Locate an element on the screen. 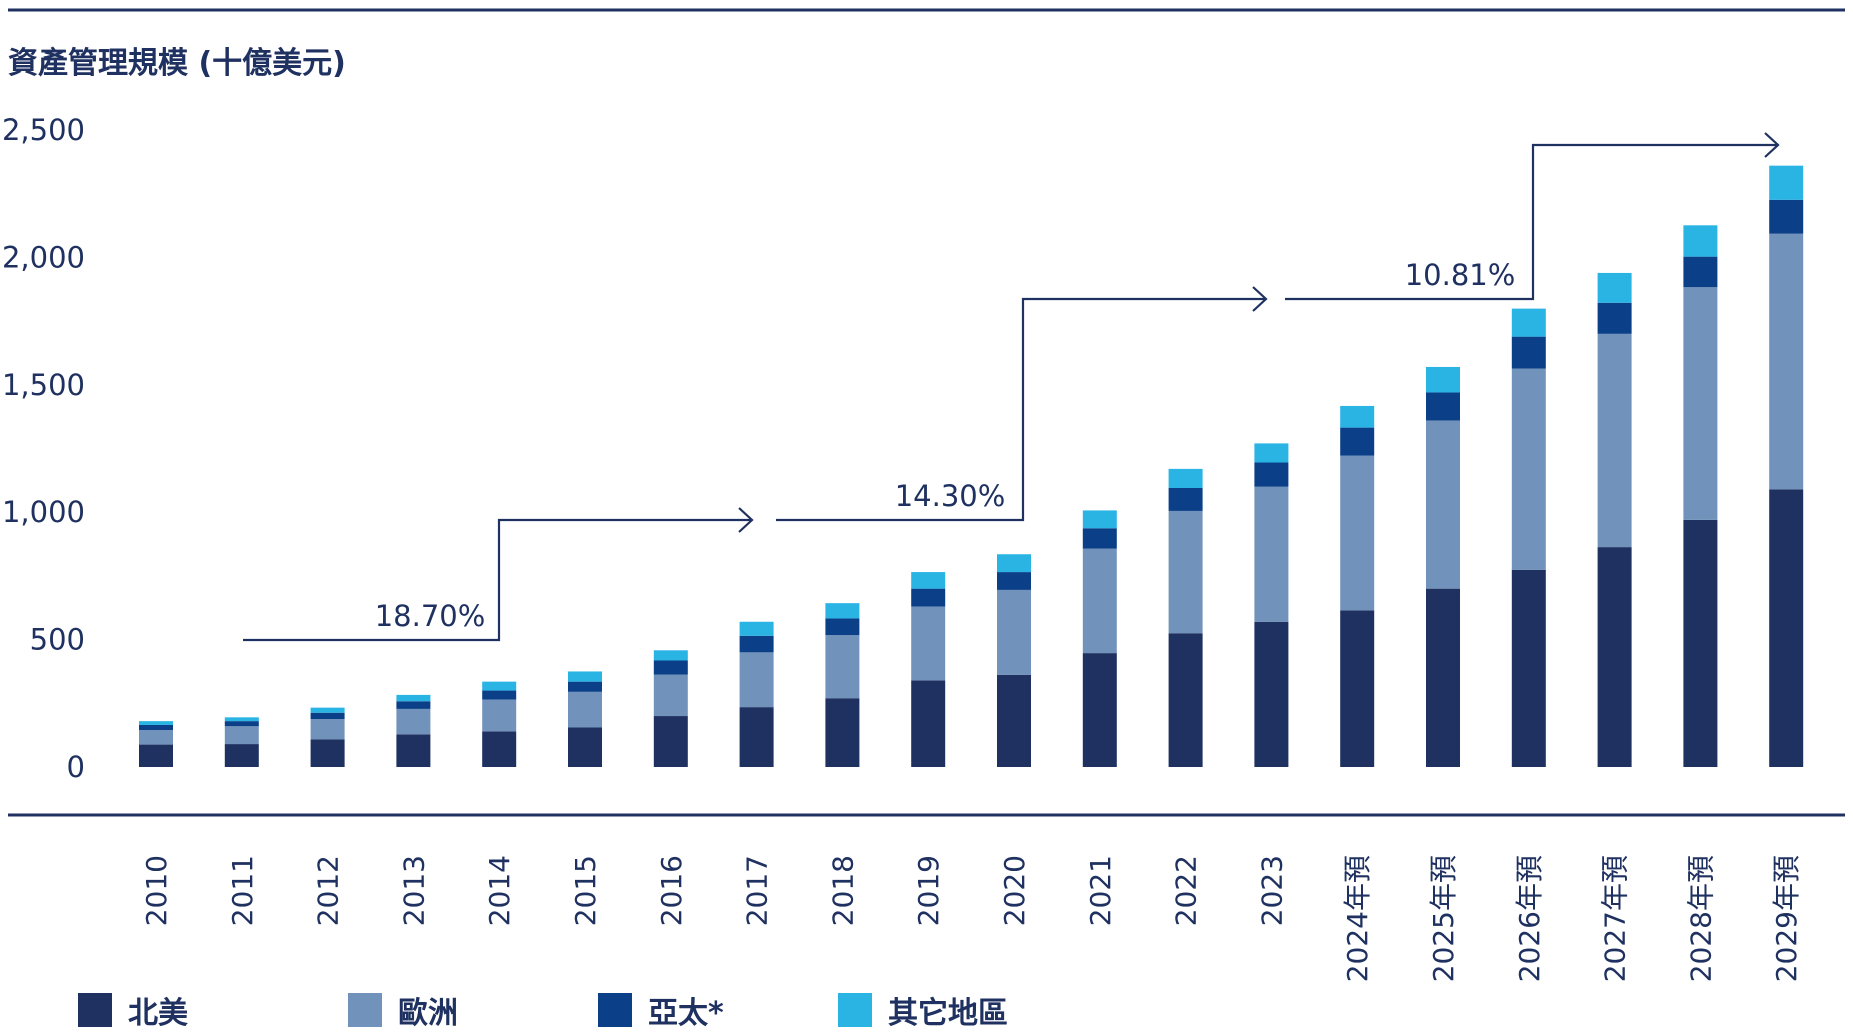 This screenshot has width=1853, height=1035. x-tick-label: 2015 is located at coordinates (585, 890).